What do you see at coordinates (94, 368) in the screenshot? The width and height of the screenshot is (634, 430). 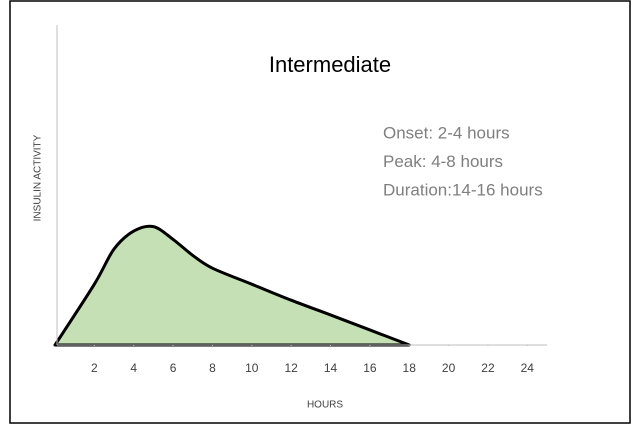 I see `x-tick-label: 2` at bounding box center [94, 368].